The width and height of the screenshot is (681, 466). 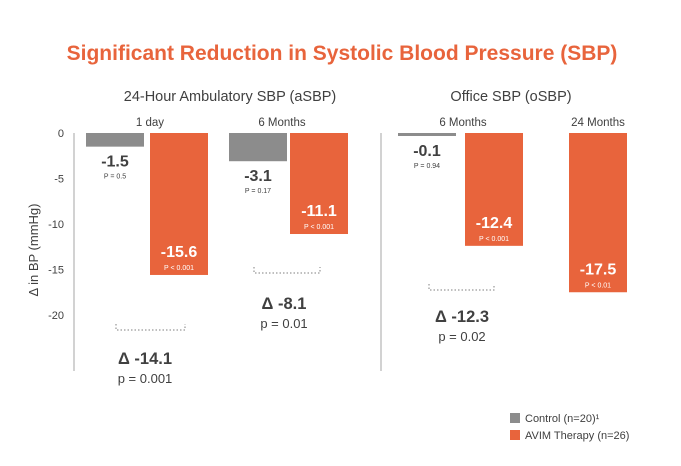 What do you see at coordinates (427, 151) in the screenshot?
I see `control-value-label: -0.1` at bounding box center [427, 151].